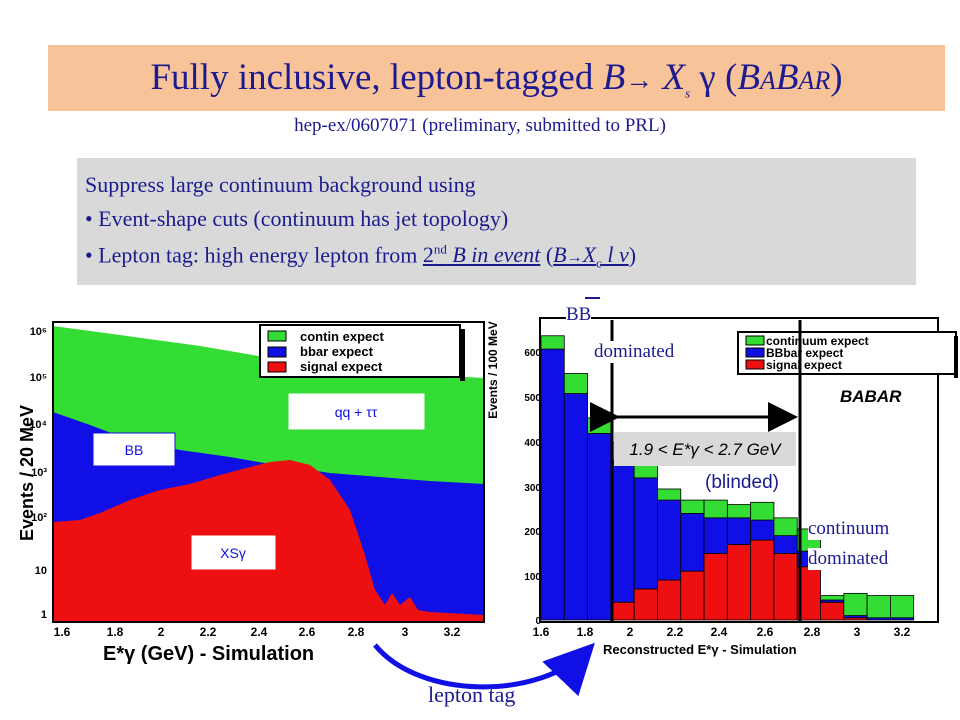 The width and height of the screenshot is (960, 720). What do you see at coordinates (634, 352) in the screenshot?
I see `bb-dominated-label-2: dominated` at bounding box center [634, 352].